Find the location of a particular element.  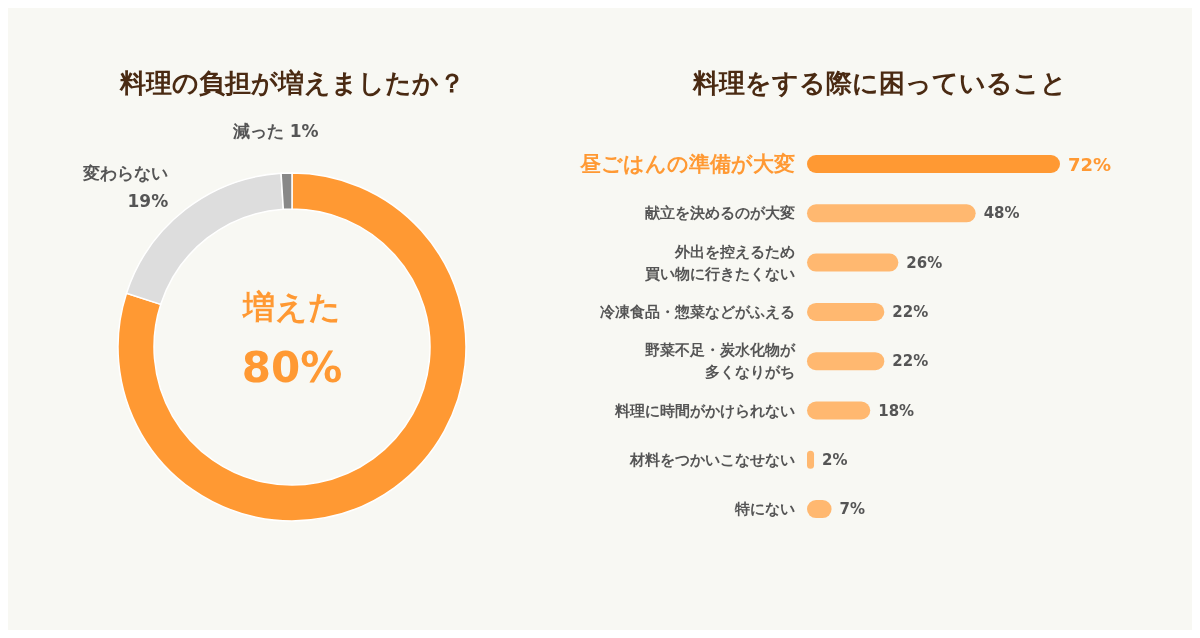

y-tick-label: 昼ごはんの準備が大変 is located at coordinates (687, 164).